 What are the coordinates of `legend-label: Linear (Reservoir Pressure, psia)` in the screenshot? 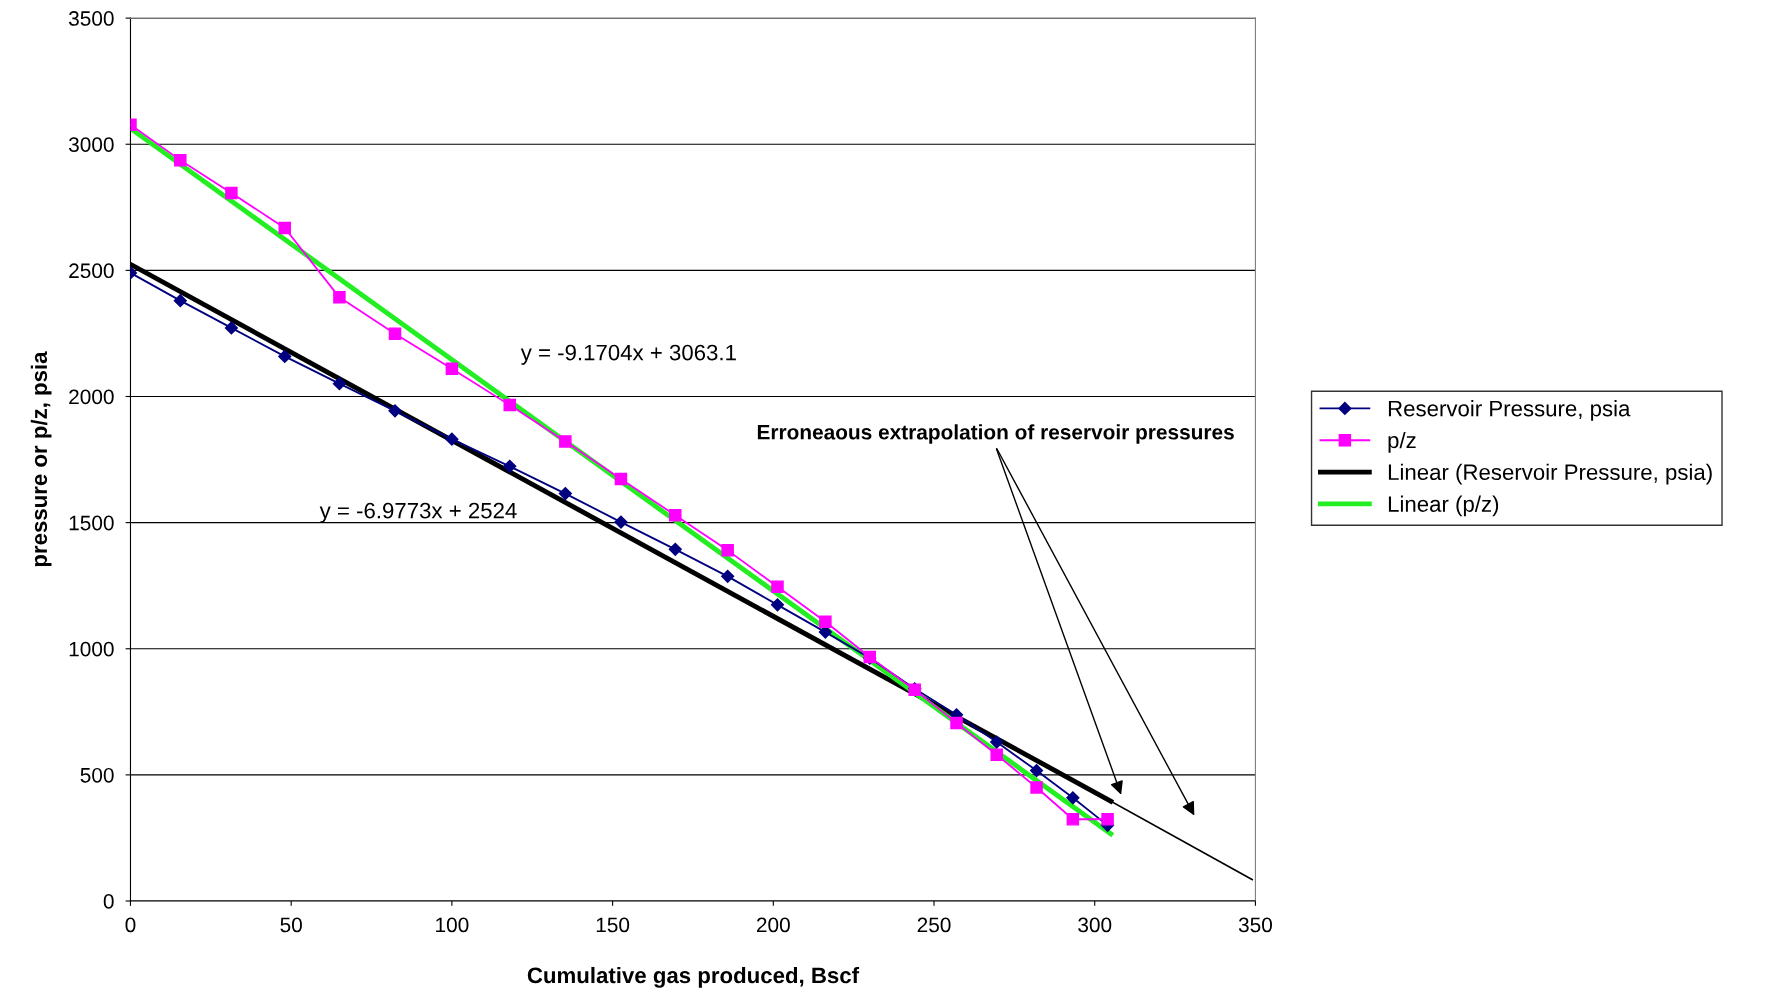 It's located at (1550, 474).